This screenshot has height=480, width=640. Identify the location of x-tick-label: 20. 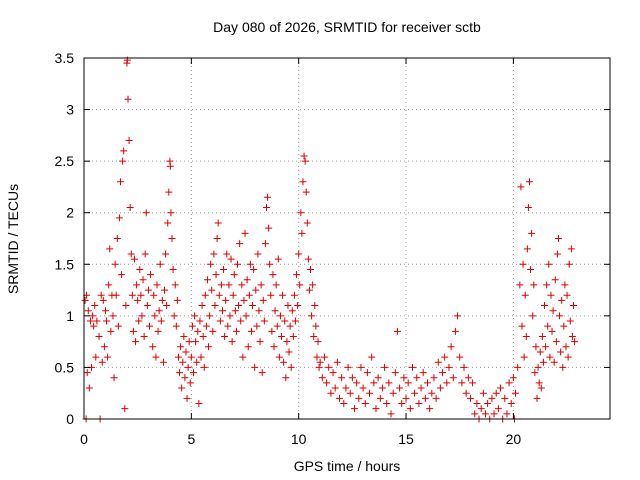
(514, 439).